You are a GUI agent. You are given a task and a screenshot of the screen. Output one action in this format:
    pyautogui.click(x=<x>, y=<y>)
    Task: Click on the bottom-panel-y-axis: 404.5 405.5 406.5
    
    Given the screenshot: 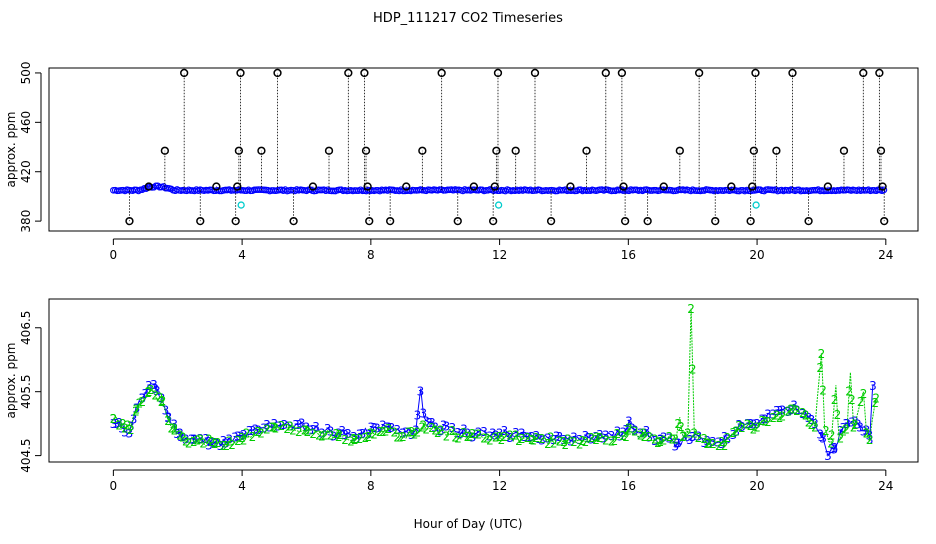 What is the action you would take?
    pyautogui.click(x=30, y=392)
    